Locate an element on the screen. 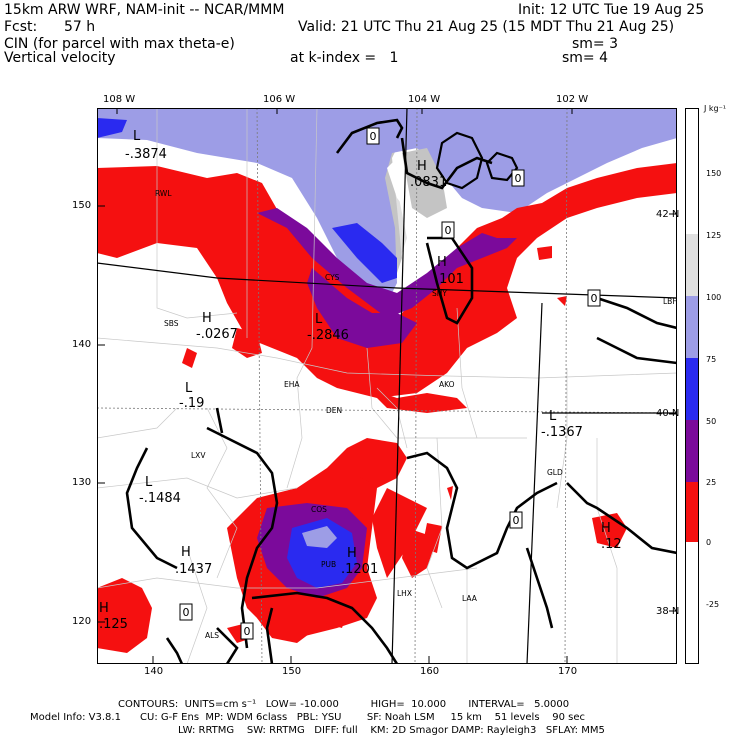  cbar-gray-light is located at coordinates (692, 265).